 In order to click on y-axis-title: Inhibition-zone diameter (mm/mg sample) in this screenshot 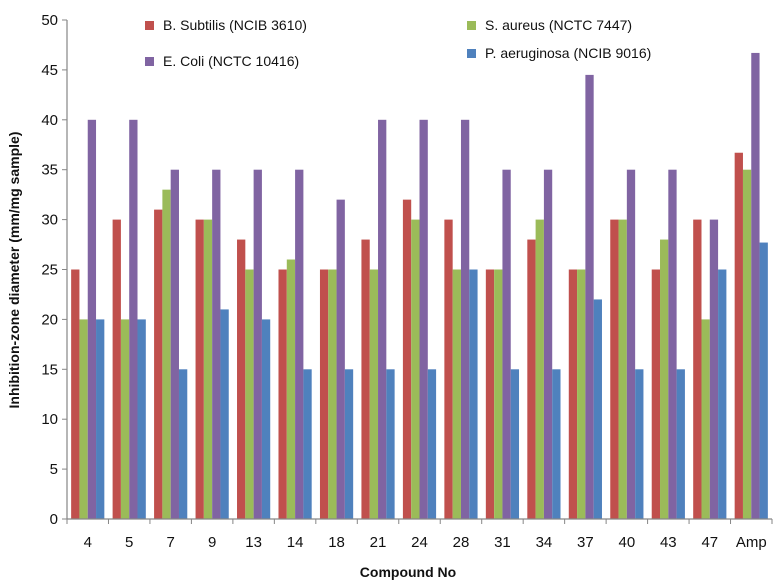, I will do `click(14, 270)`.